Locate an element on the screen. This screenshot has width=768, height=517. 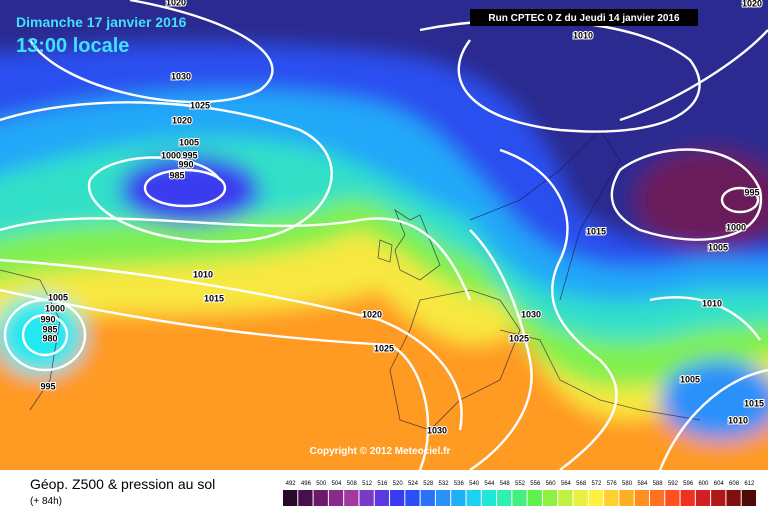
colorbar-label: 612 is located at coordinates (749, 484).